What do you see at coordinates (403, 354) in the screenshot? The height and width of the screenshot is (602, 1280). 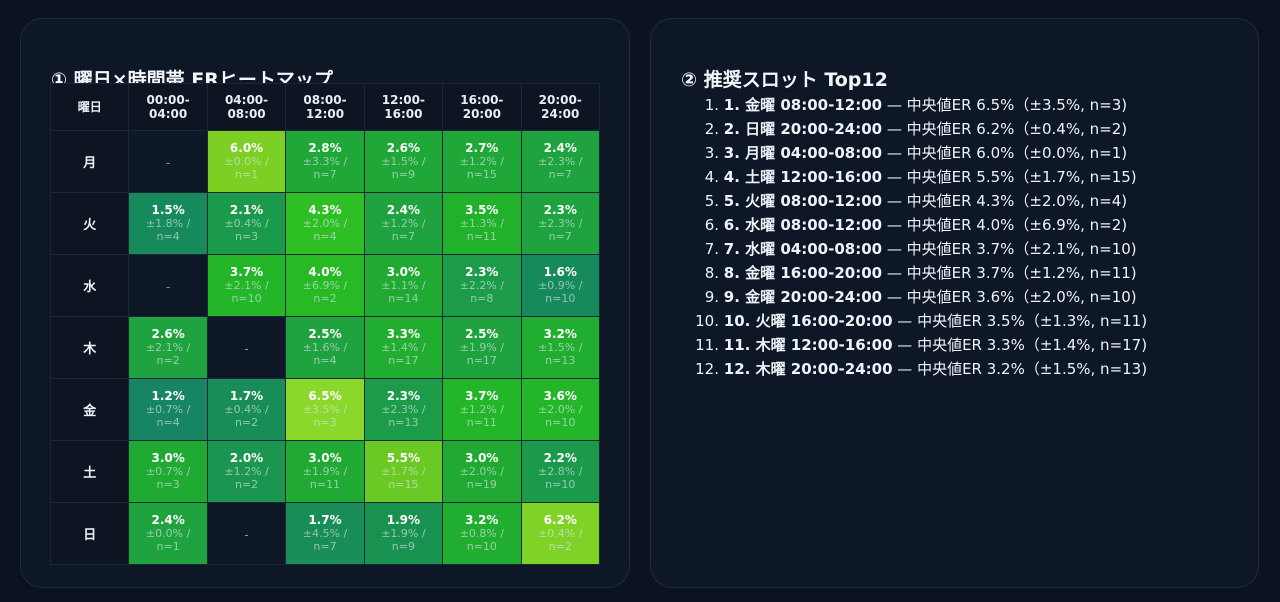 I see `cell-meta-text: ±1.4% / n=17` at bounding box center [403, 354].